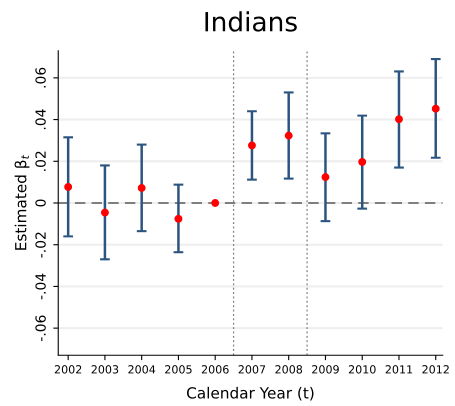 The image size is (455, 406). I want to click on y-tick-label: 0, so click(40, 203).